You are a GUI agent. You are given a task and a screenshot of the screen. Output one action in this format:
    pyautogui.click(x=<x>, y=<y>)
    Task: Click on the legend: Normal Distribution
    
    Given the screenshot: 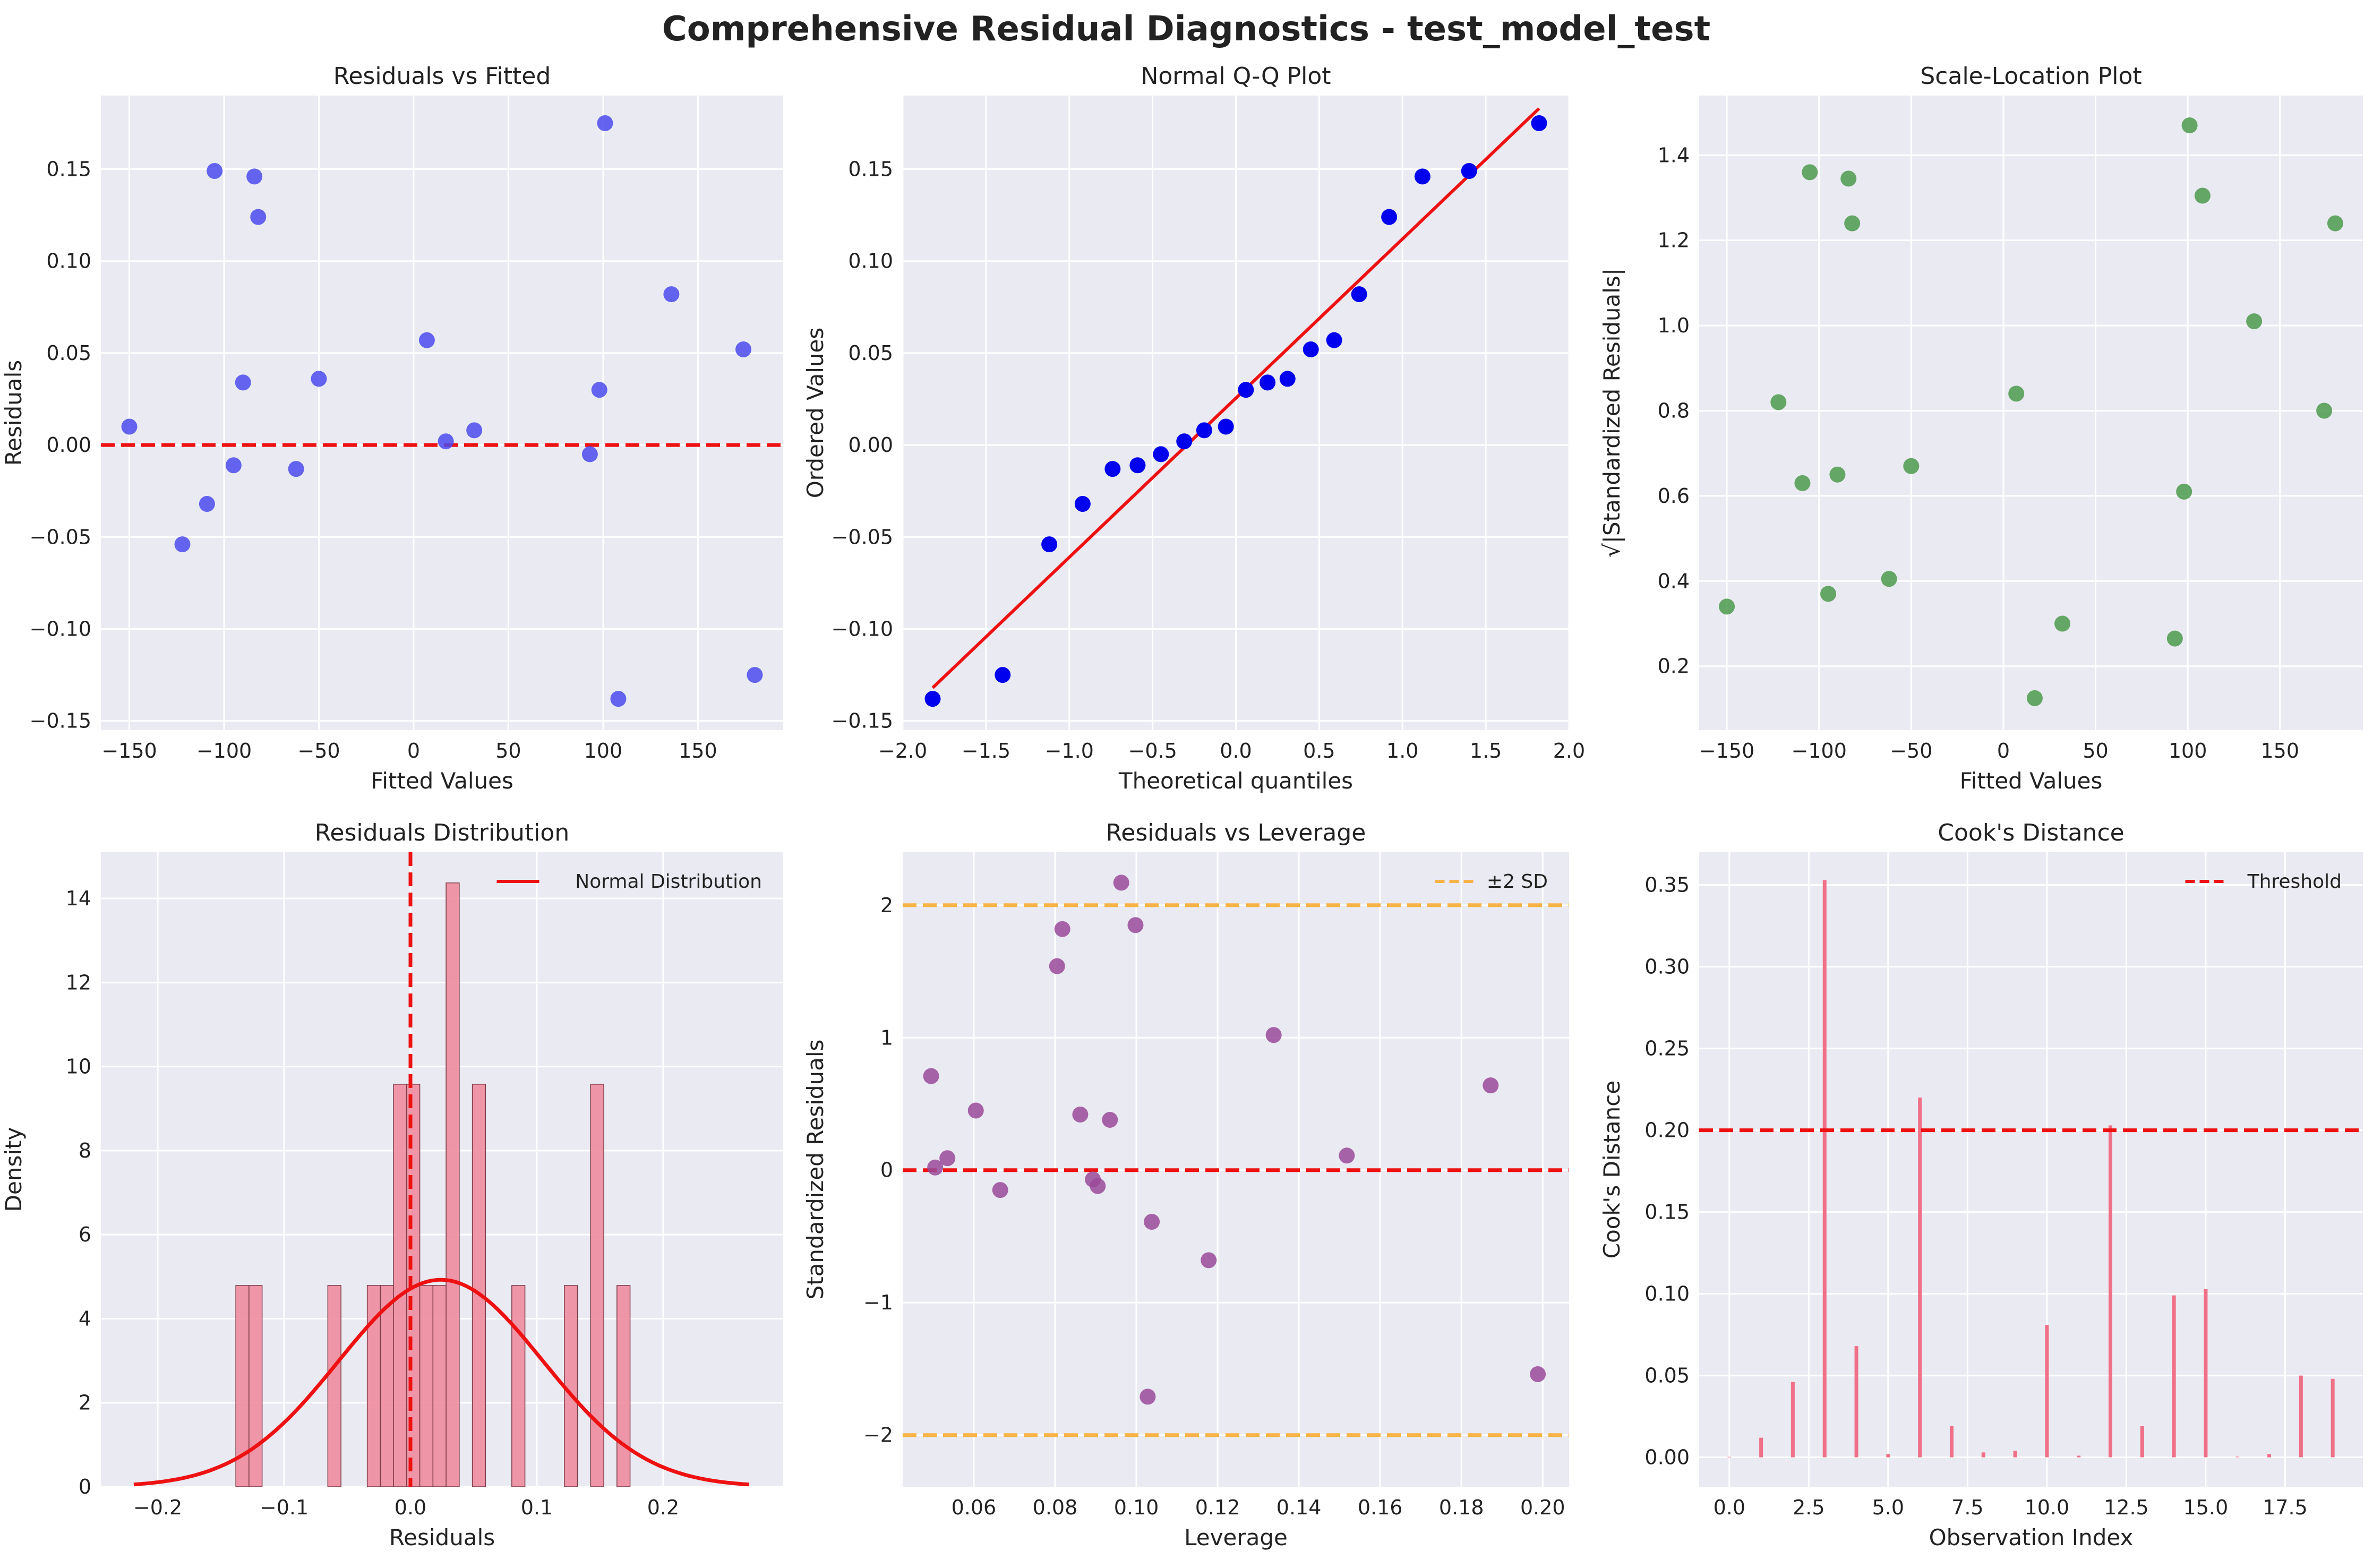 What is the action you would take?
    pyautogui.click(x=629, y=882)
    